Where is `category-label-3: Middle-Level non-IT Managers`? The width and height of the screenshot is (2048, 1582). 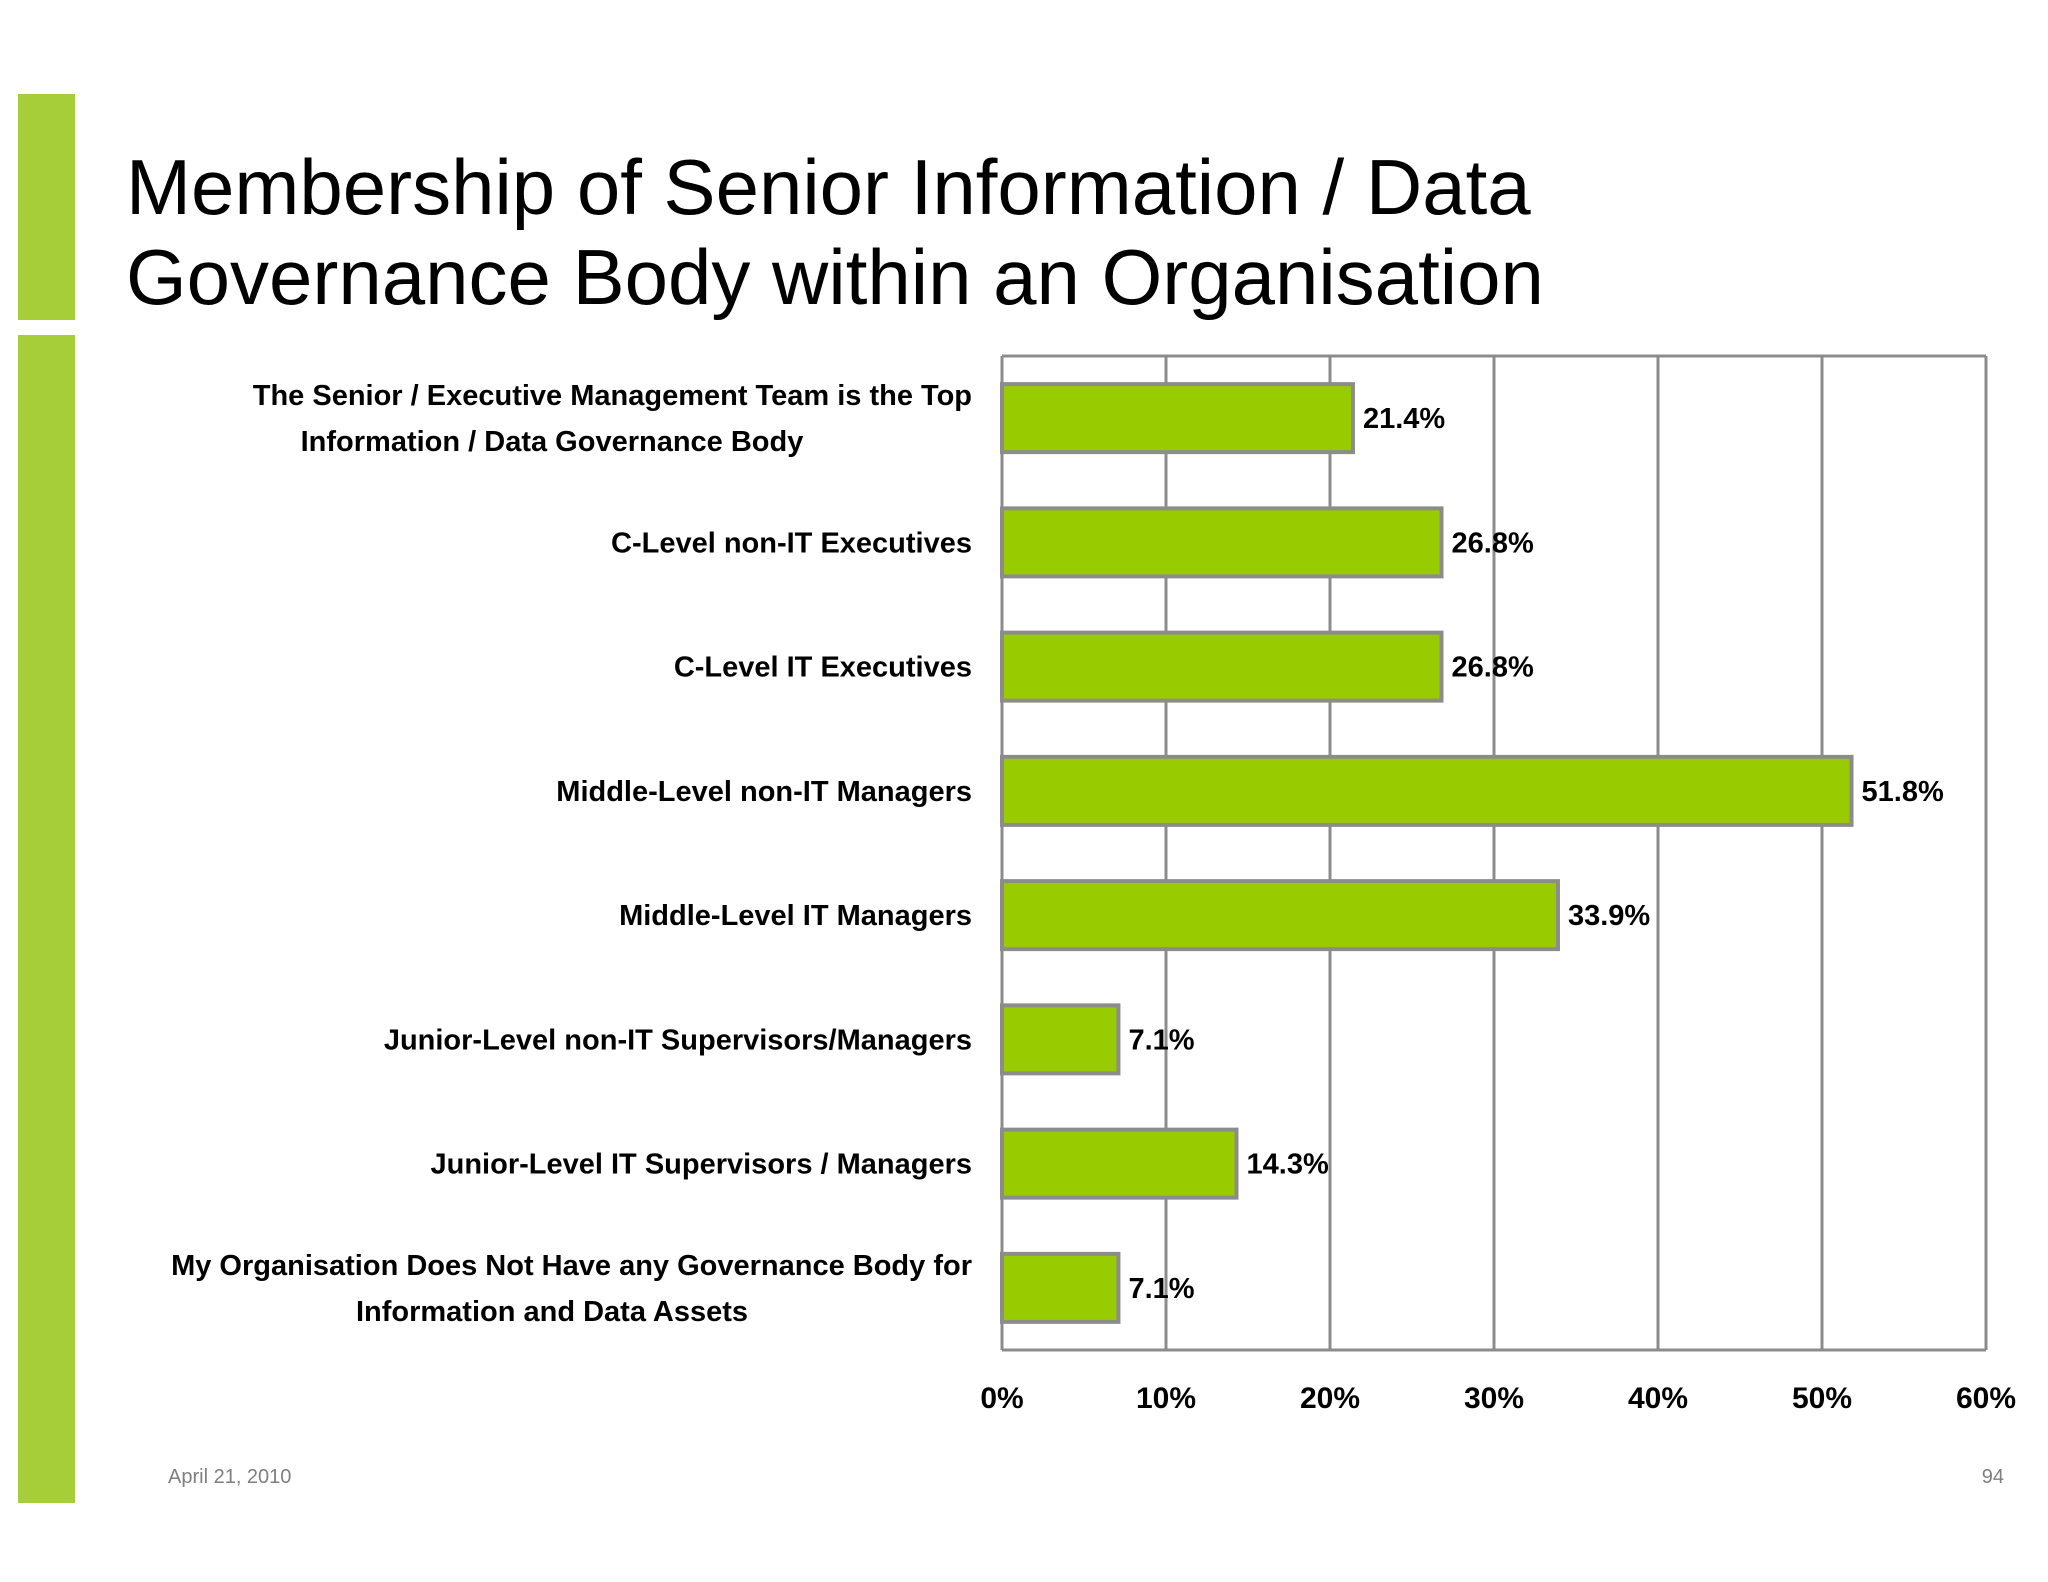
category-label-3: Middle-Level non-IT Managers is located at coordinates (764, 792).